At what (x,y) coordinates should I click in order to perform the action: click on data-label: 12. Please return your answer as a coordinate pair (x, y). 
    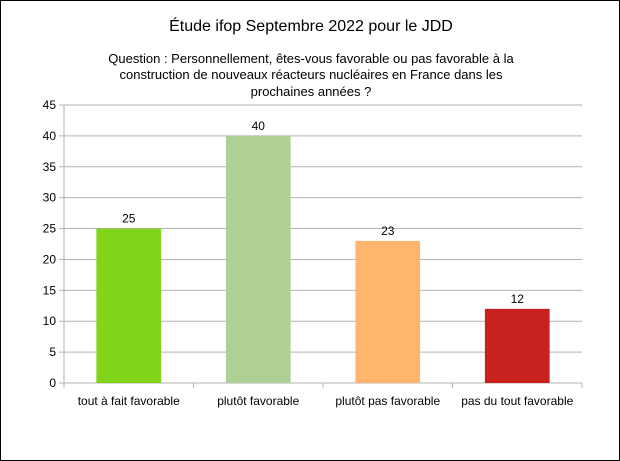
    Looking at the image, I should click on (518, 299).